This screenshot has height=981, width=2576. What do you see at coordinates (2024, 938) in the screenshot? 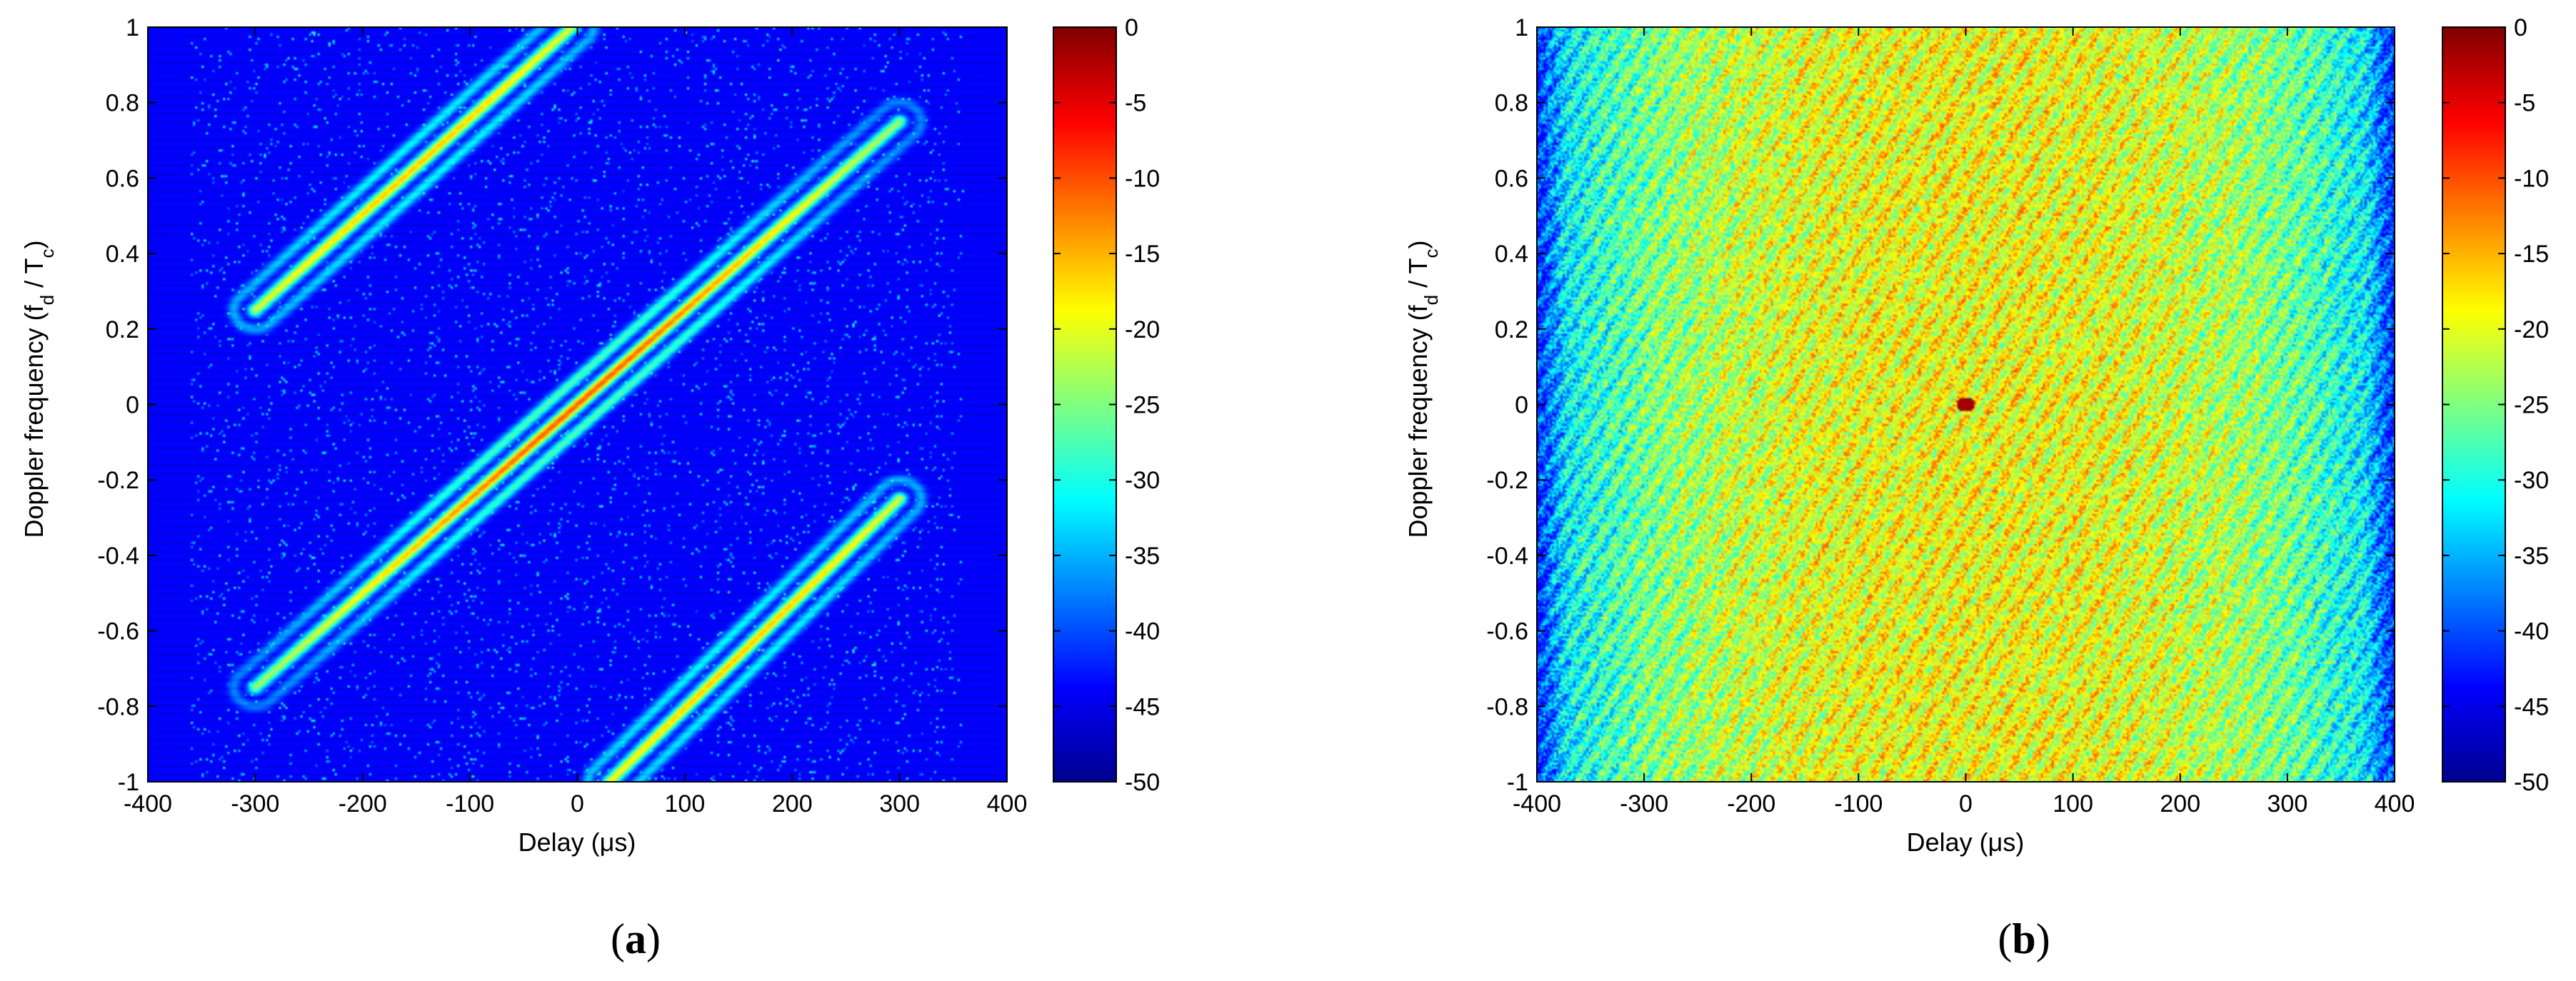
I see `panel-b-label: (b)` at bounding box center [2024, 938].